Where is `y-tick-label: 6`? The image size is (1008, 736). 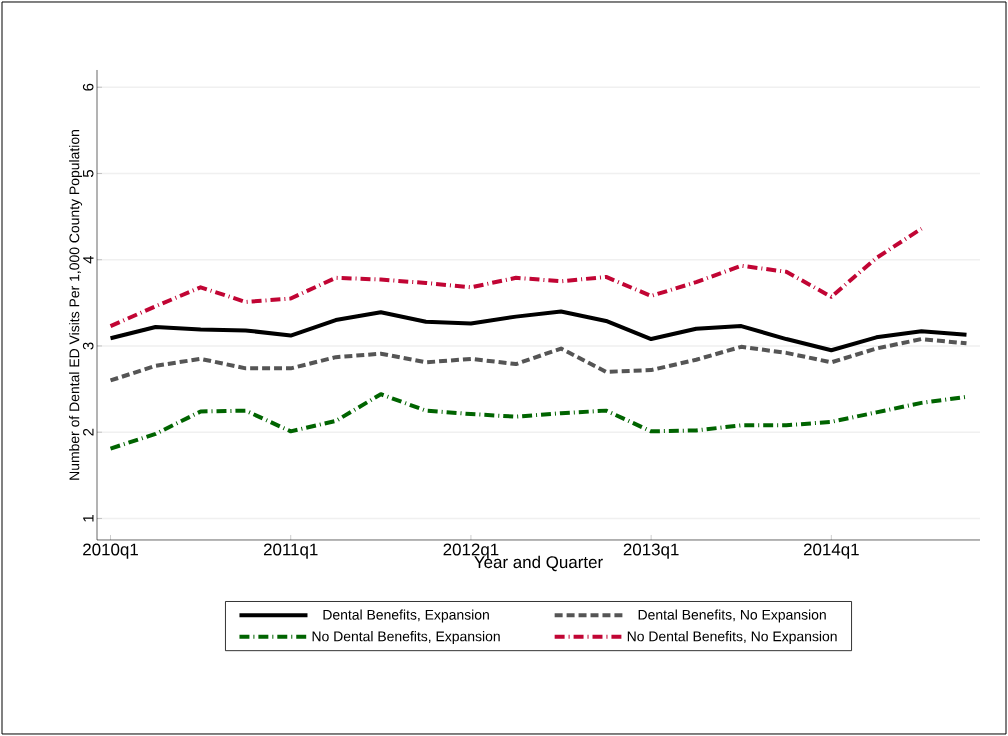
y-tick-label: 6 is located at coordinates (88, 87).